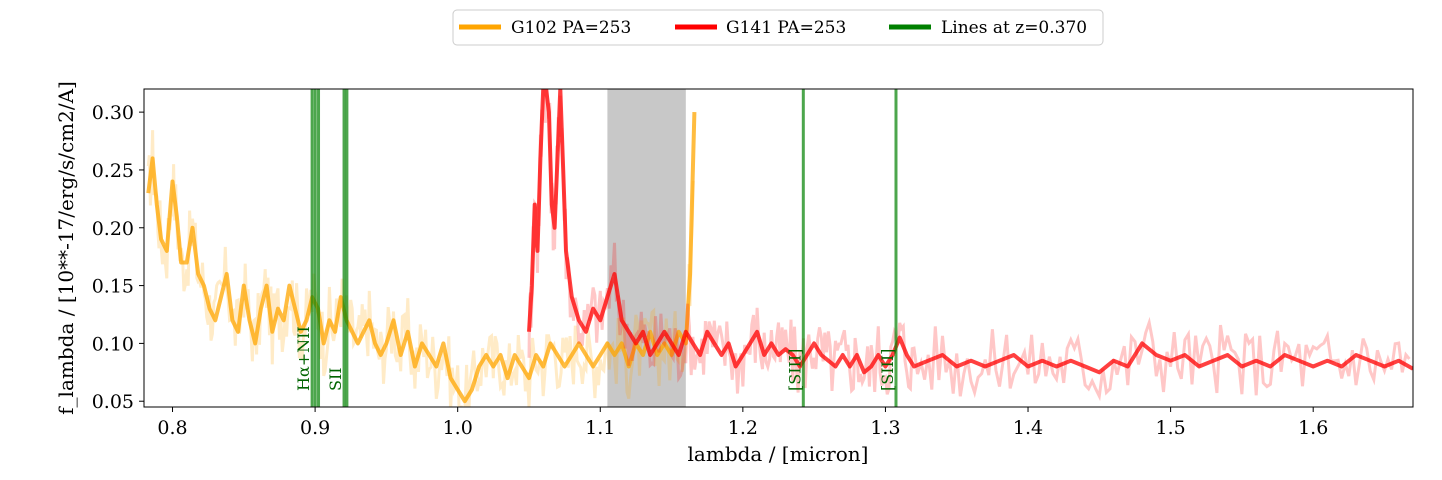 This screenshot has height=480, width=1442. What do you see at coordinates (794, 370) in the screenshot?
I see `emission-line-label-2: [SIII]` at bounding box center [794, 370].